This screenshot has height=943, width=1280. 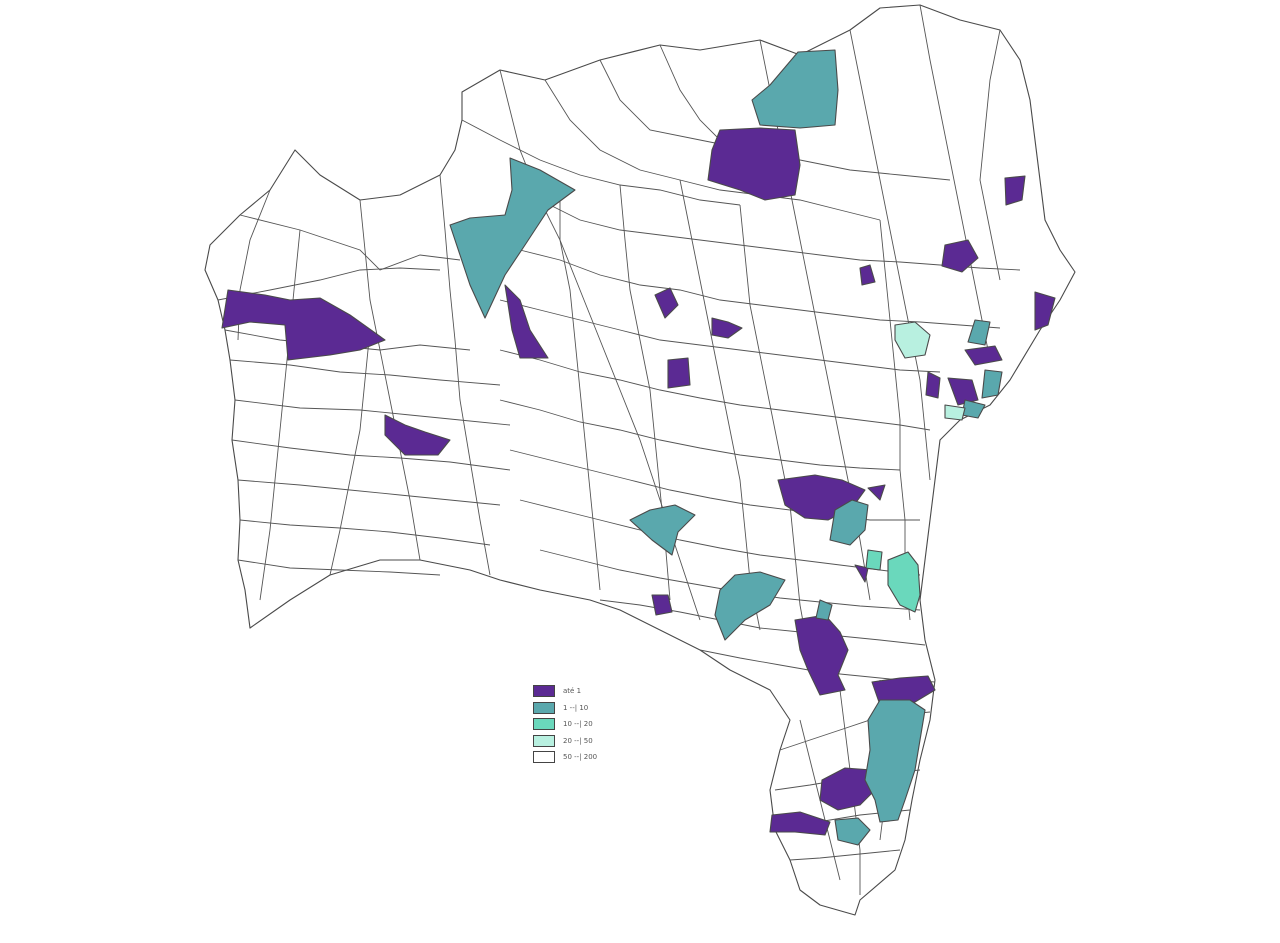 I want to click on legend-item: 50 --| 200, so click(x=588, y=757).